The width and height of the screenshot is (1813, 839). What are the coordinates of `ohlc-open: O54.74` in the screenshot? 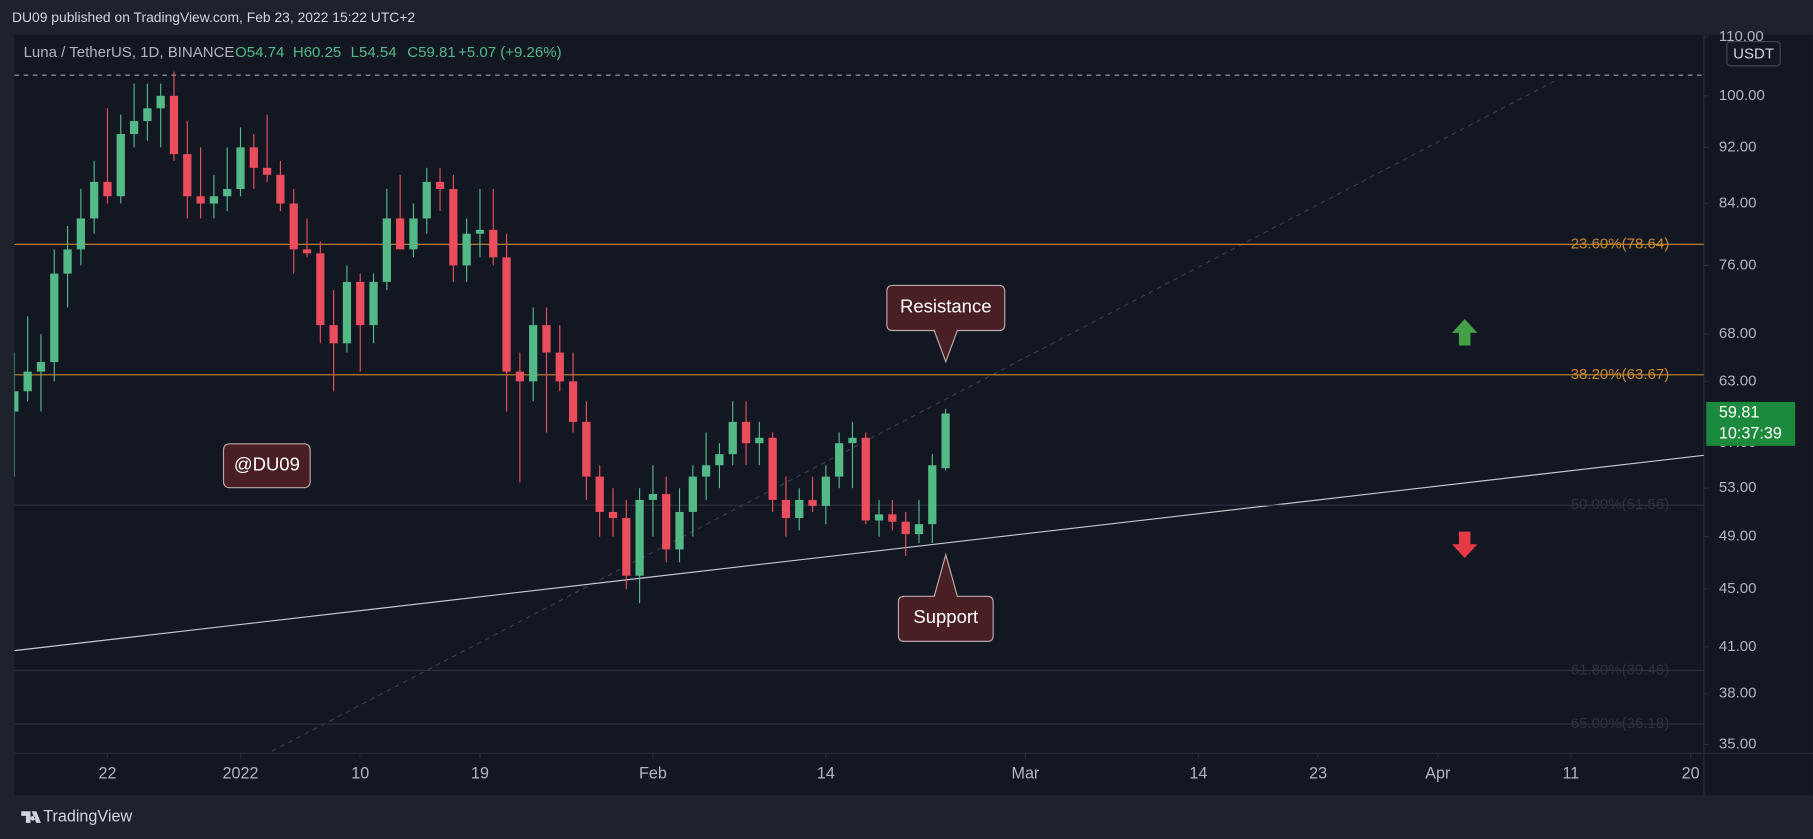 It's located at (259, 52).